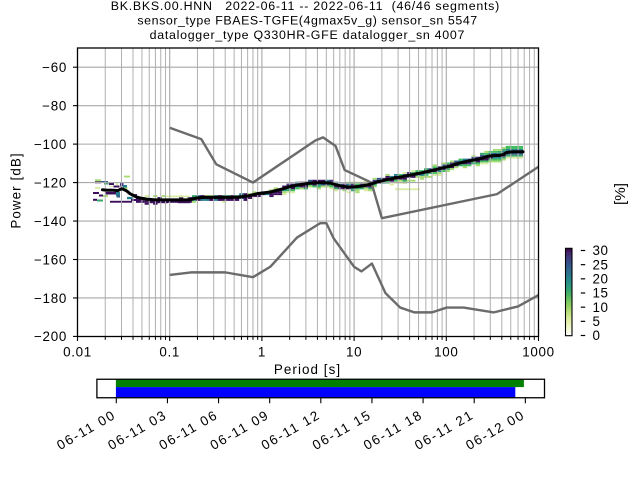 This screenshot has width=640, height=480. I want to click on svg-text: −180, so click(50, 298).